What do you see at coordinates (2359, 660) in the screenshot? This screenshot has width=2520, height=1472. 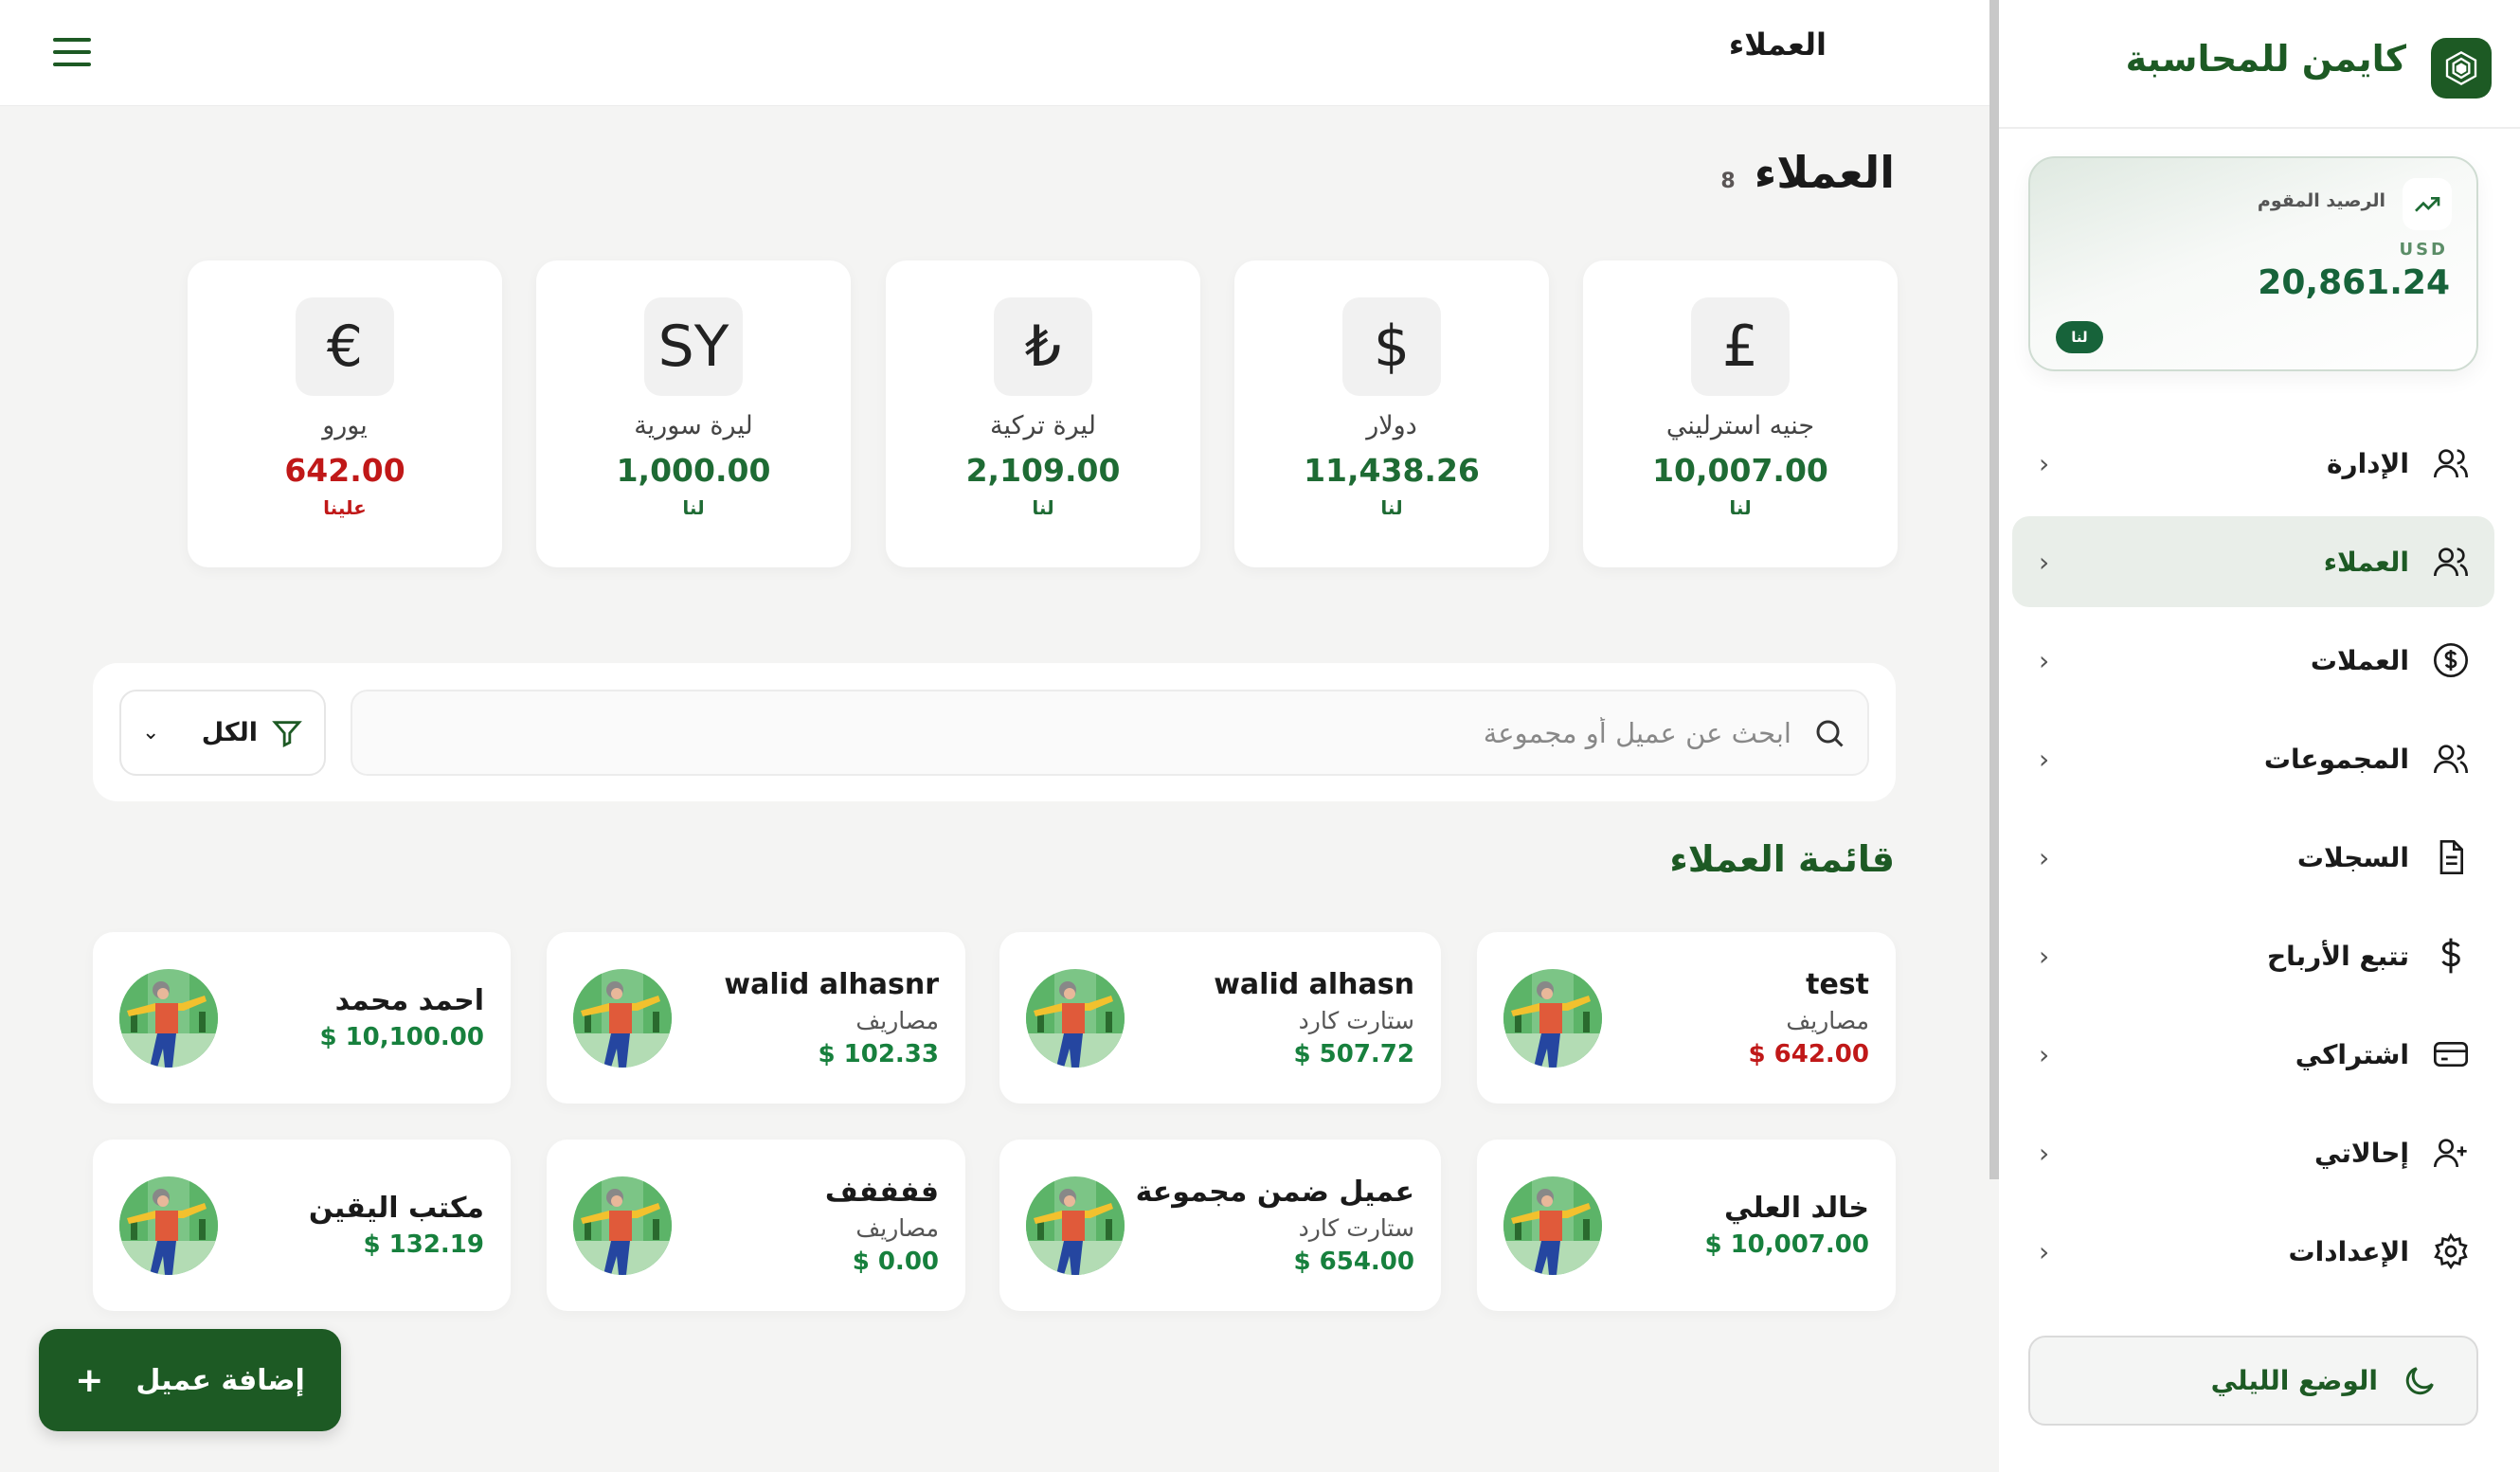 I see `sidebar-item-label: العملات` at bounding box center [2359, 660].